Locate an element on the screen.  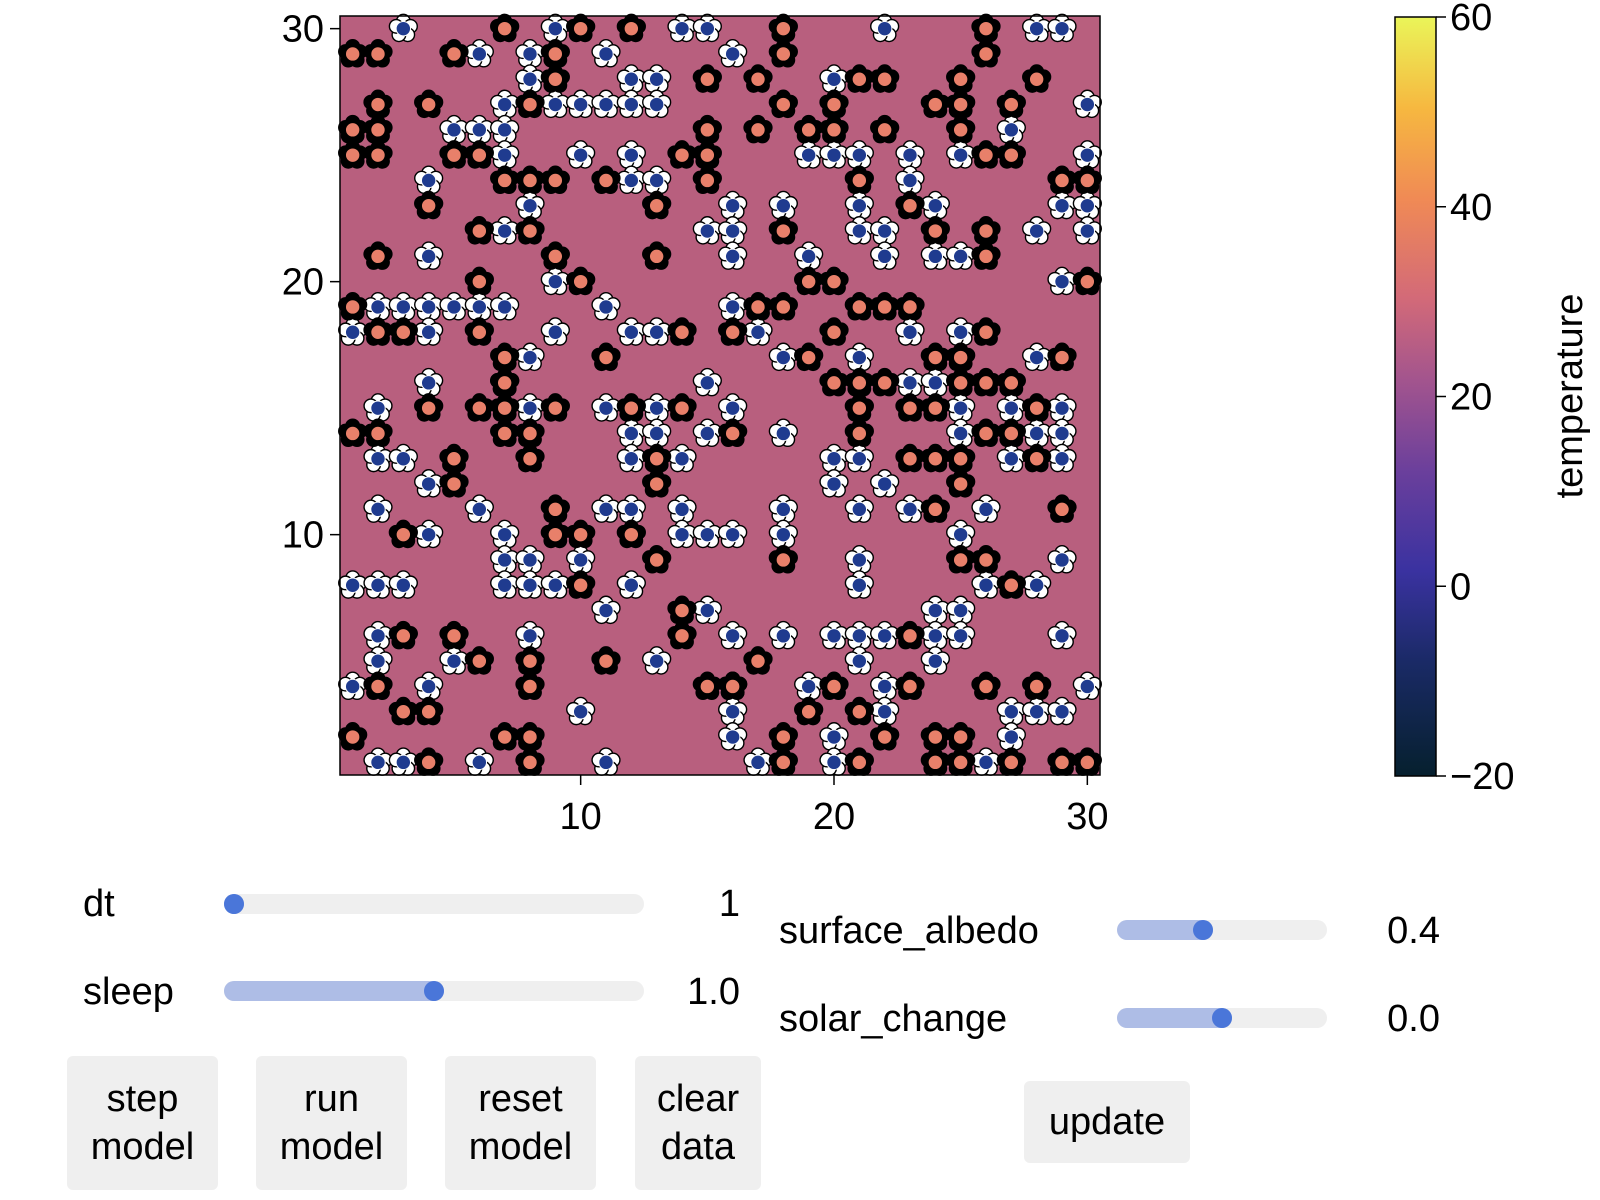
solar-change-slider-handle is located at coordinates (1222, 1018).